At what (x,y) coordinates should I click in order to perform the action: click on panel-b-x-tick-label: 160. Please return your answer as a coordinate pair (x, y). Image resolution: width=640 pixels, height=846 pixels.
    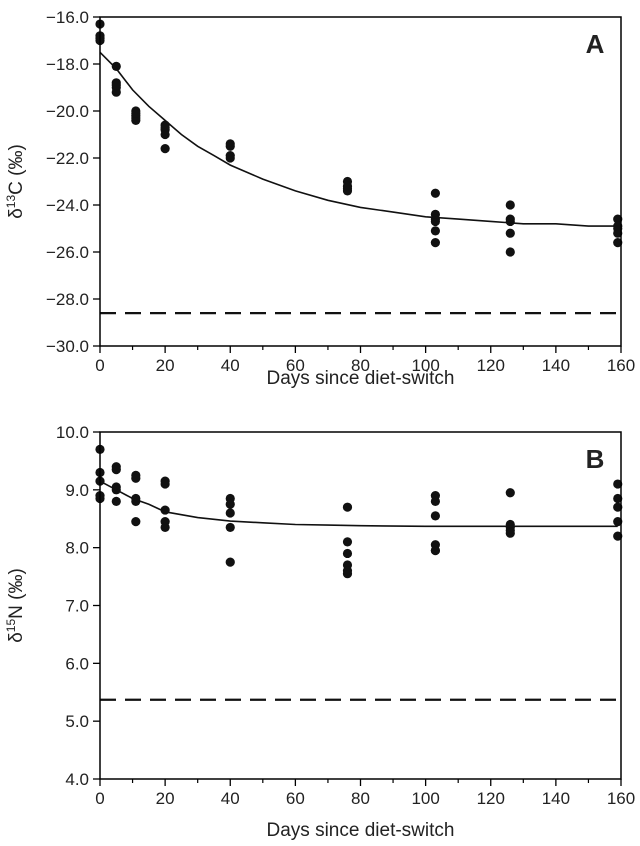
    Looking at the image, I should click on (621, 798).